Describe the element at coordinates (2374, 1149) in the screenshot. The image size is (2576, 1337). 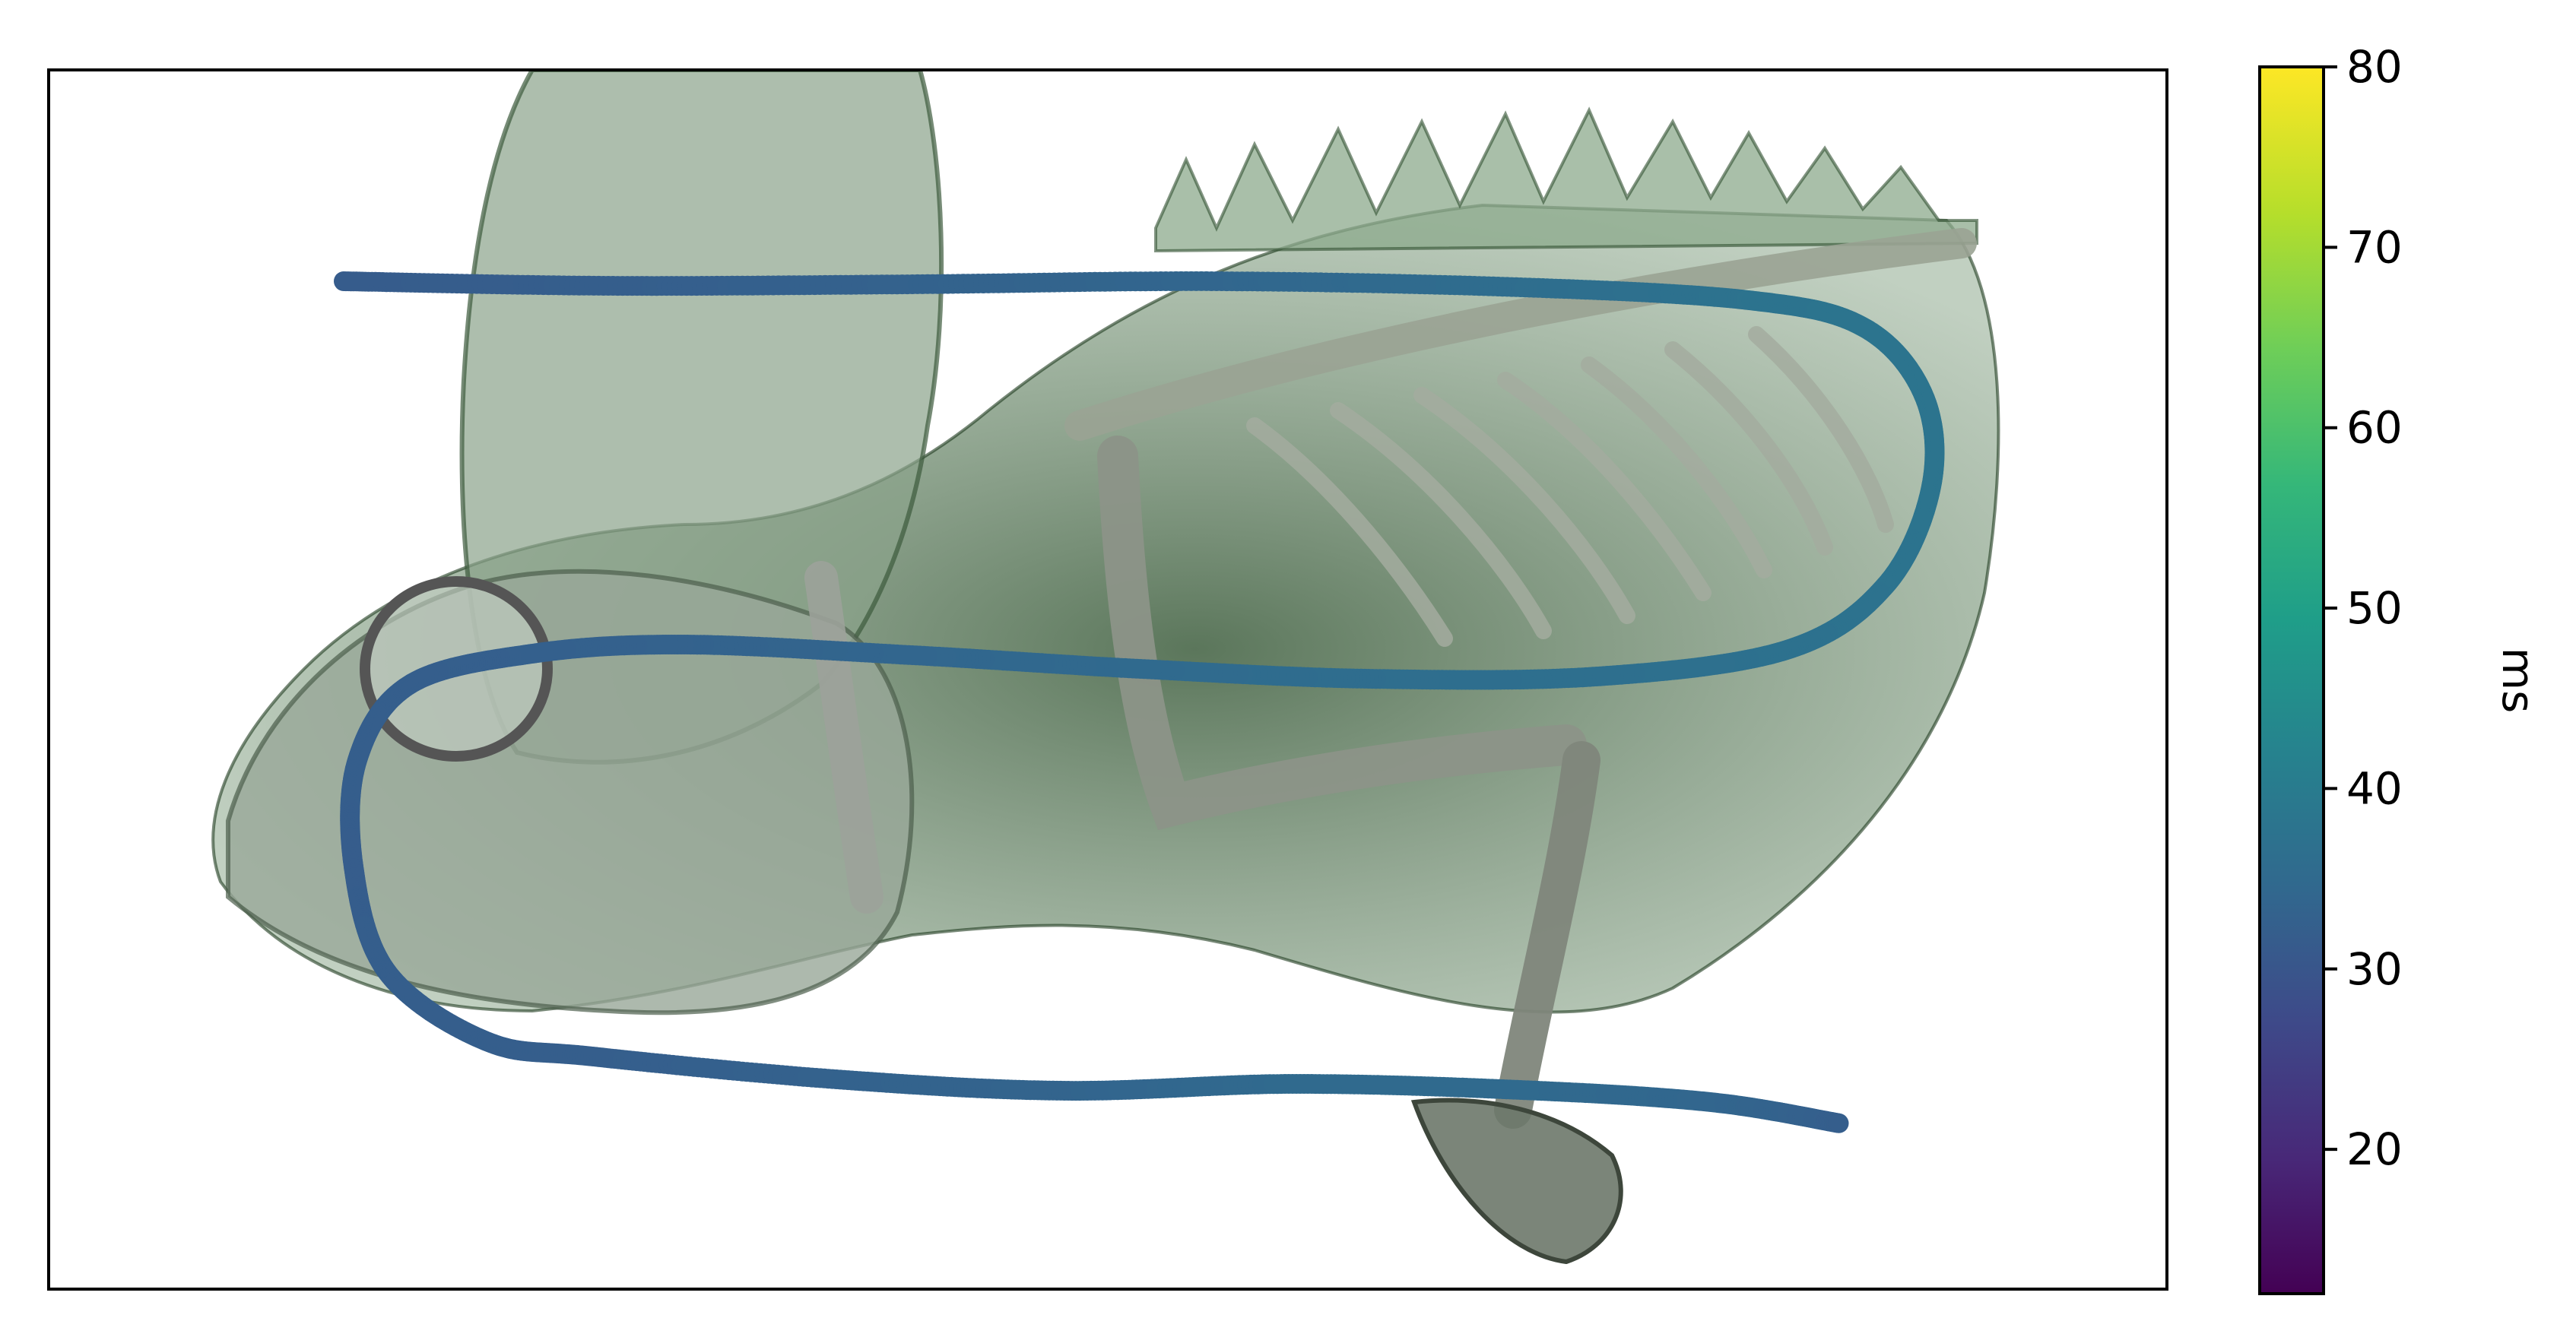
I see `colorbar-tick-label: 20` at that location.